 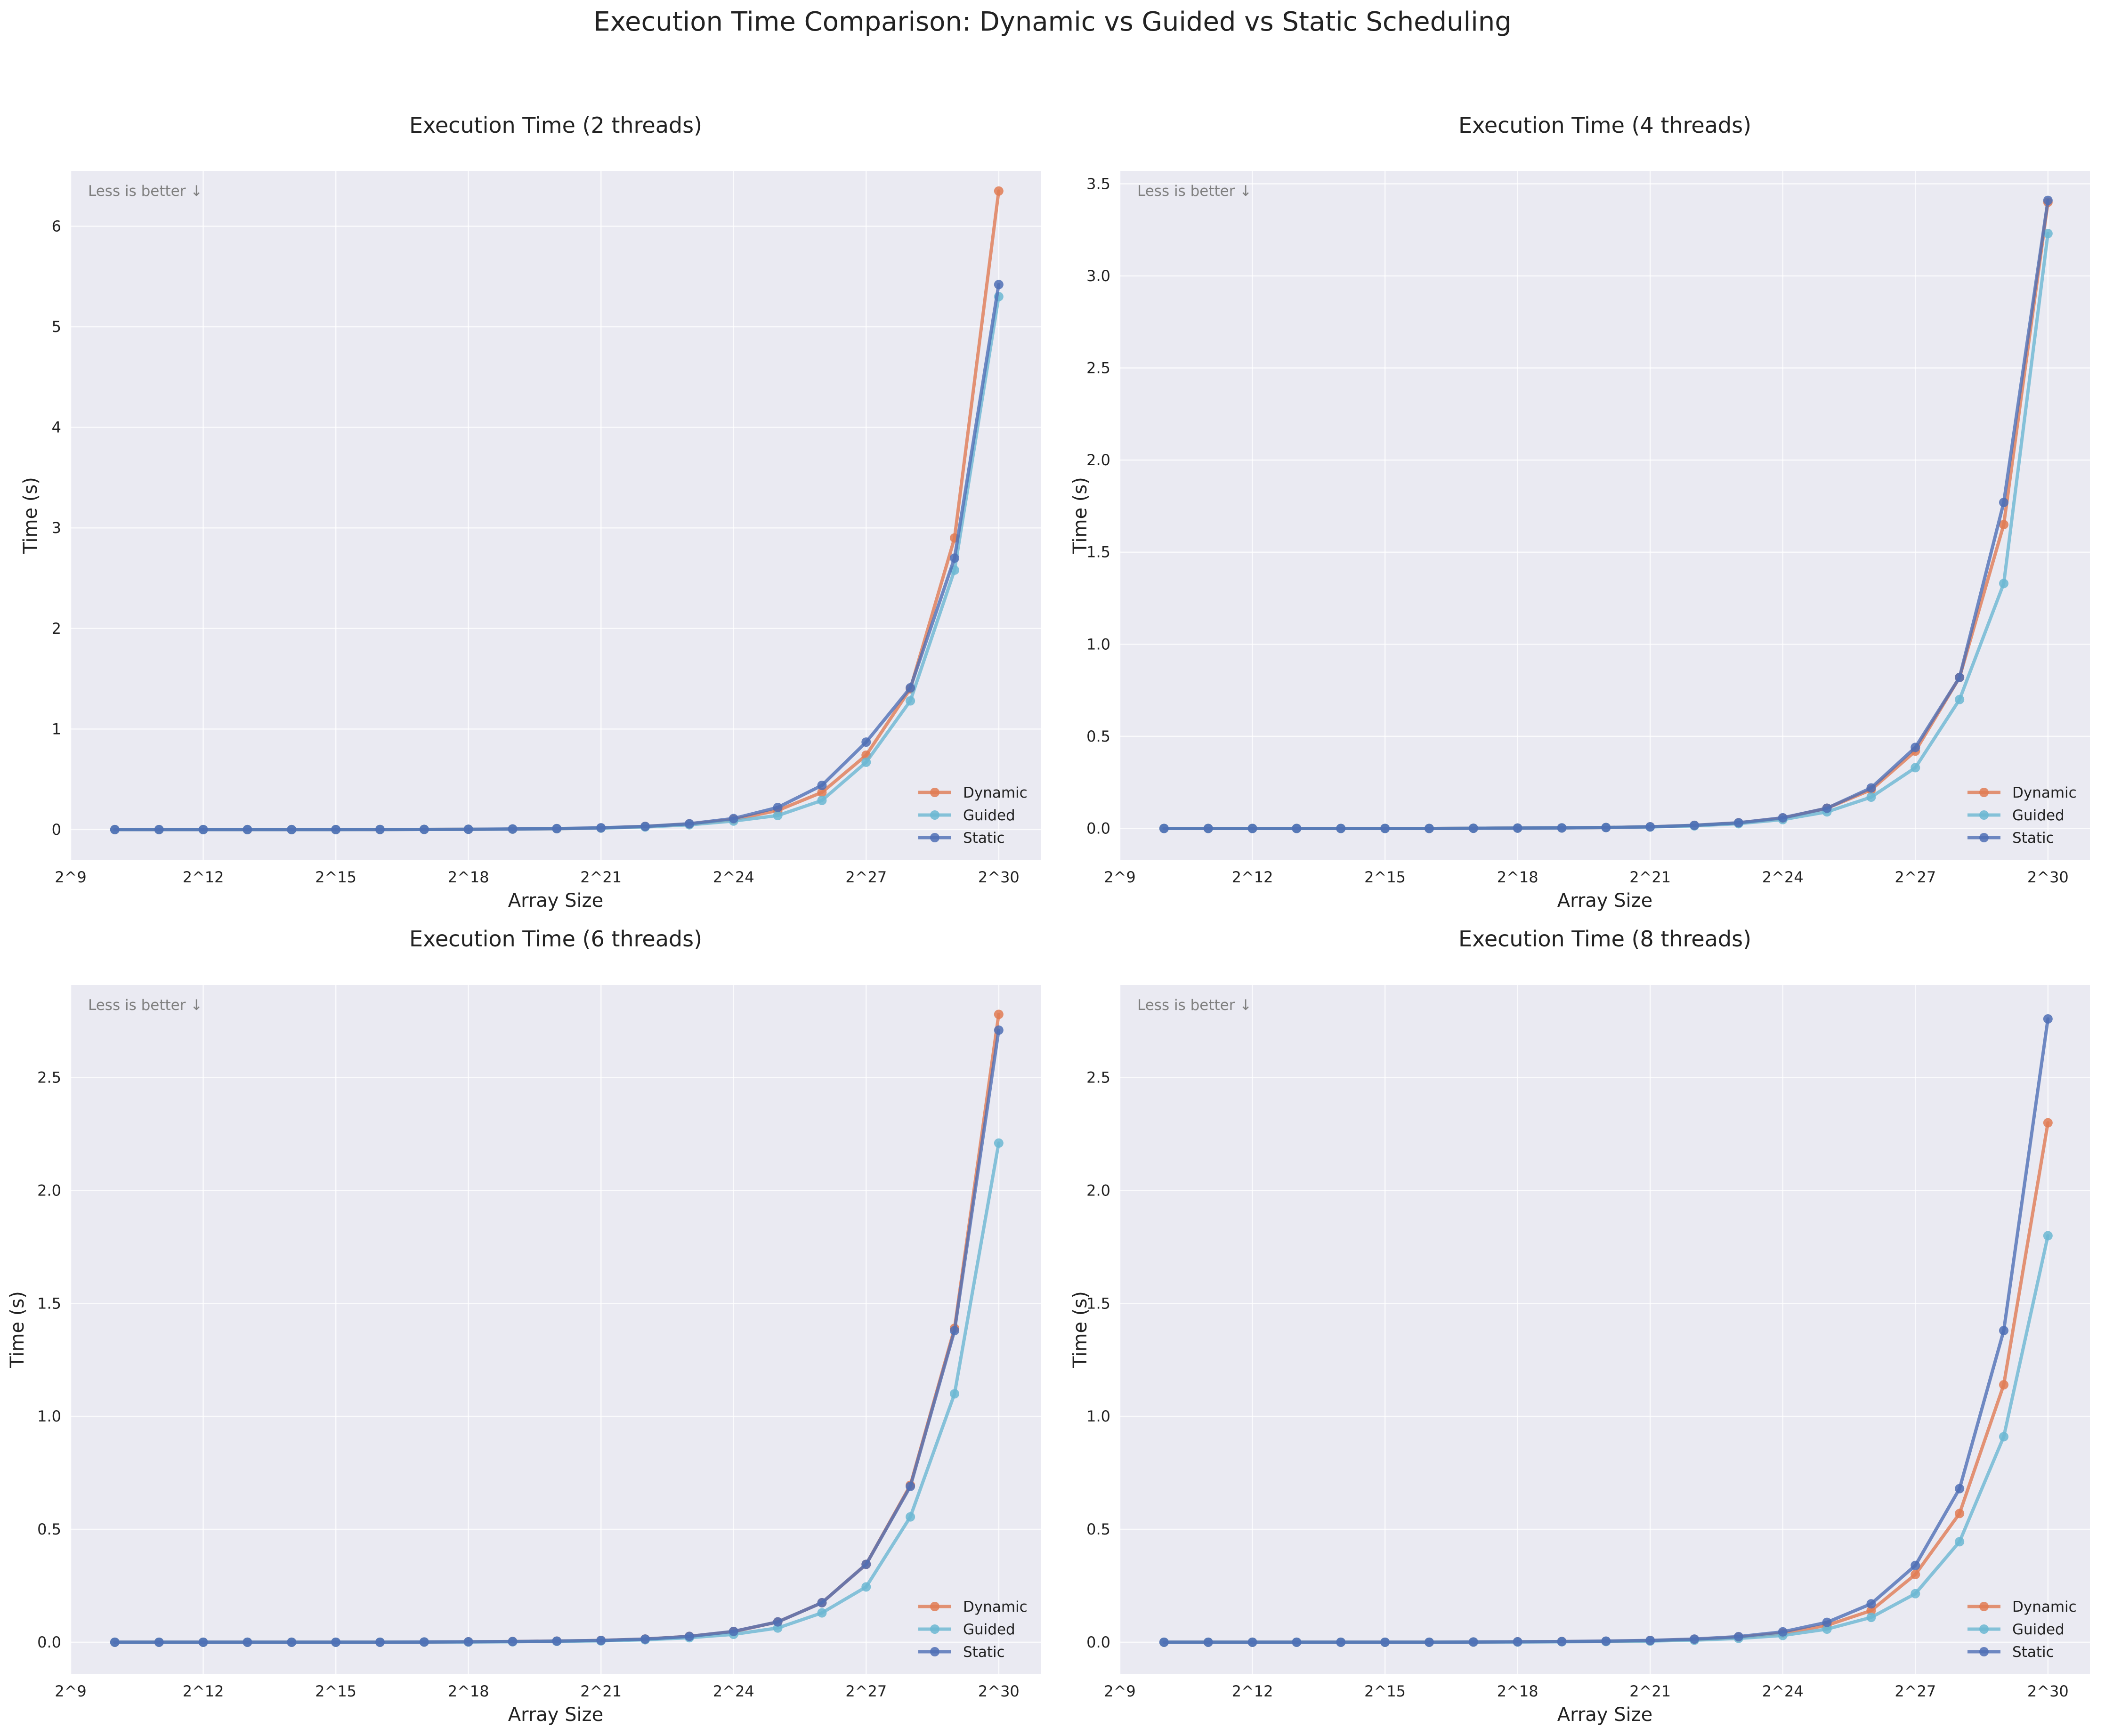 What do you see at coordinates (601, 877) in the screenshot?
I see `x-tick-label: 2^21` at bounding box center [601, 877].